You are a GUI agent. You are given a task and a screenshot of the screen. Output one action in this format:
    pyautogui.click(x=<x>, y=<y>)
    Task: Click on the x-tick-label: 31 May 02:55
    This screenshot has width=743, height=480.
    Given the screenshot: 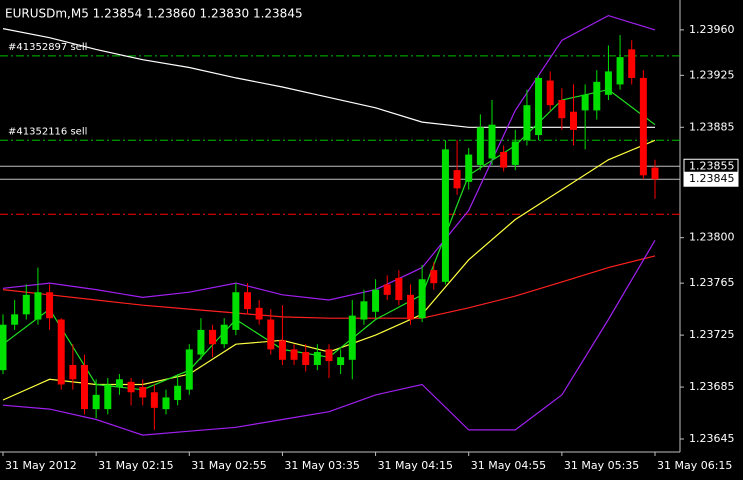 What is the action you would take?
    pyautogui.click(x=228, y=465)
    